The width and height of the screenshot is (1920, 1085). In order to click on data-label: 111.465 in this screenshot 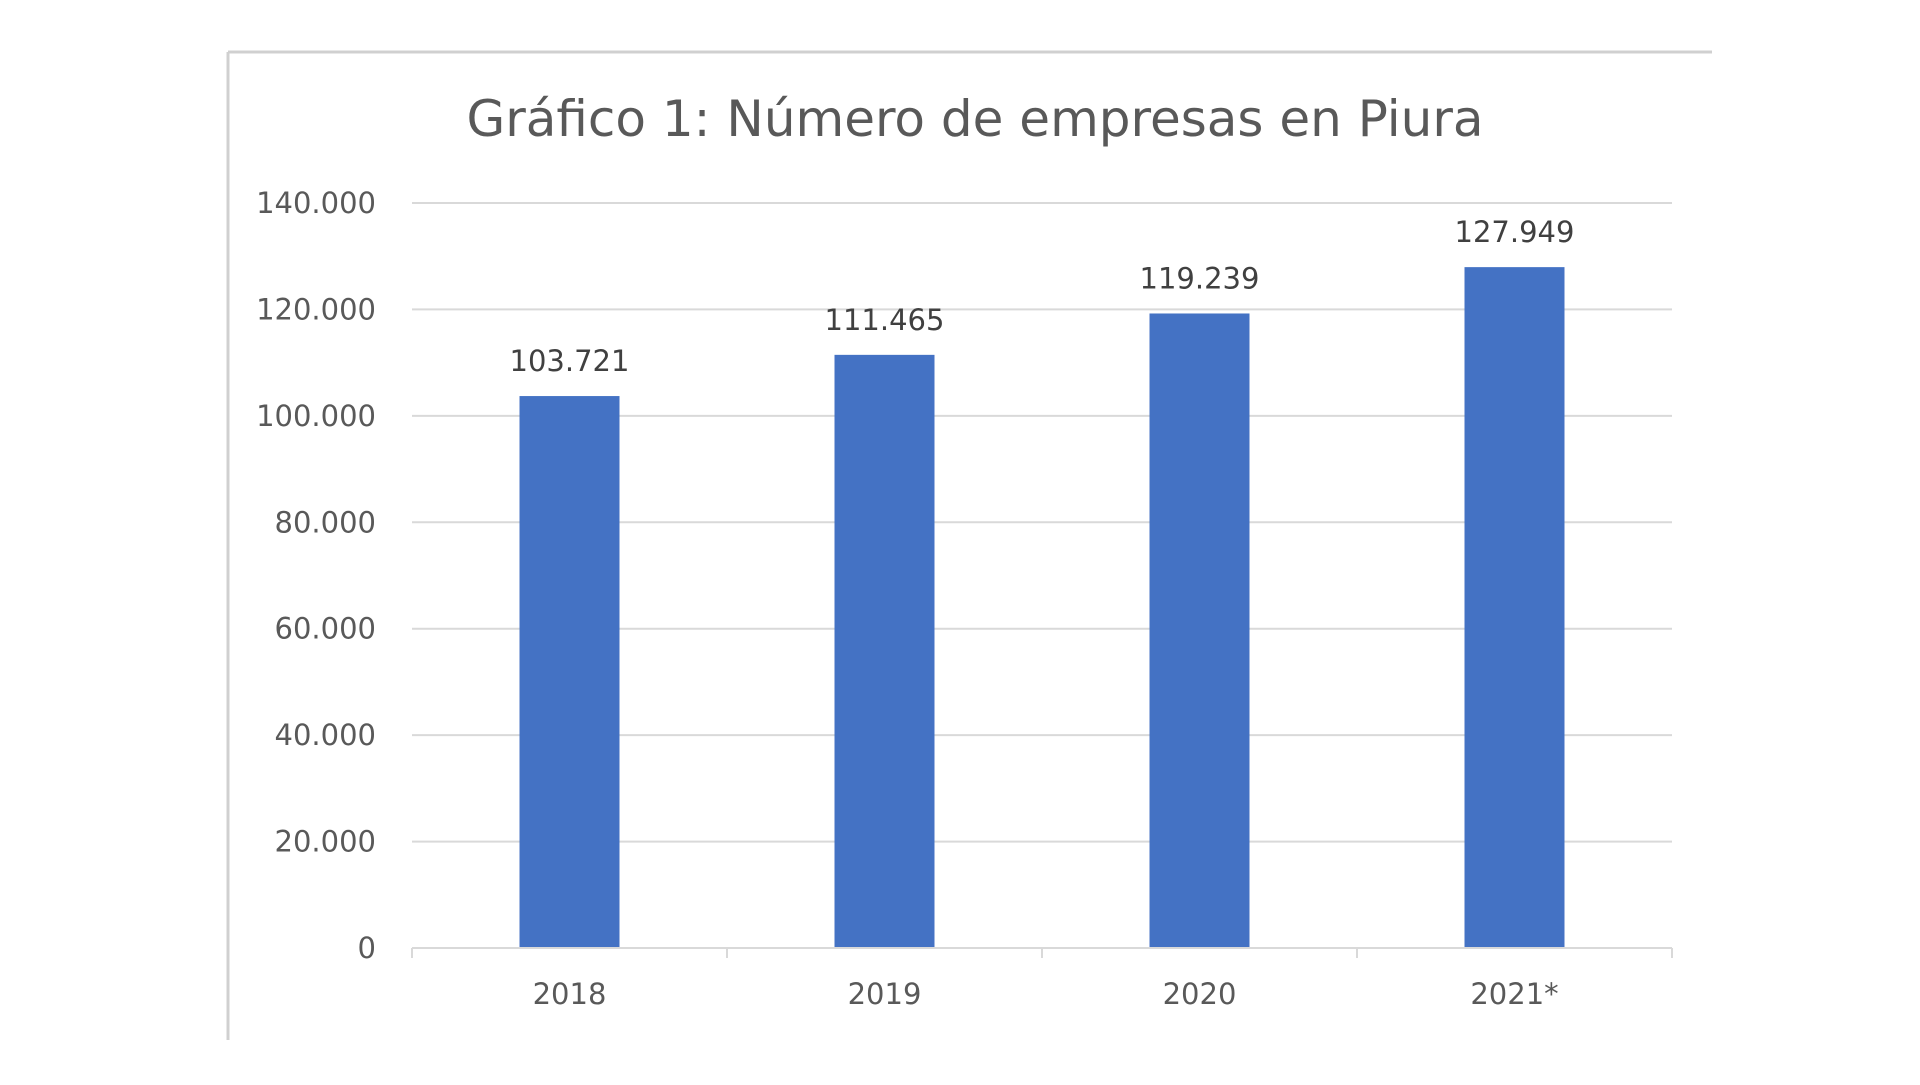, I will do `click(885, 320)`.